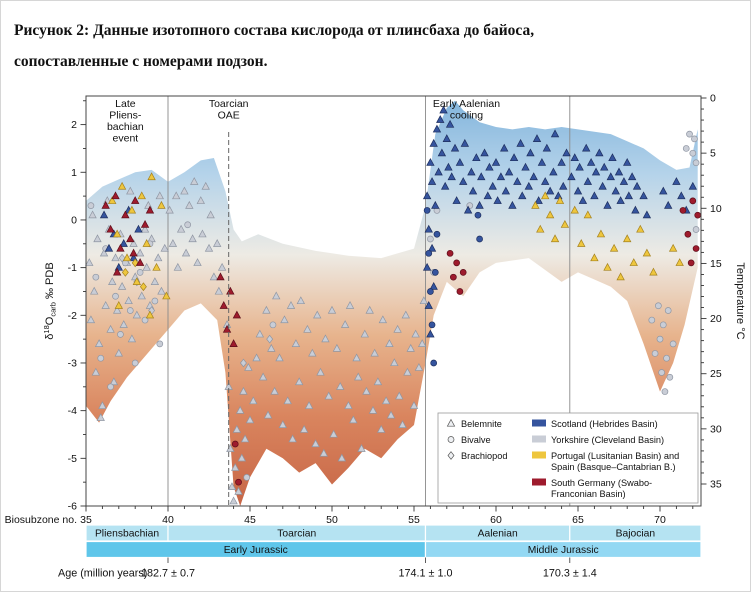 This screenshot has height=592, width=751. What do you see at coordinates (102, 574) in the screenshot?
I see `age-label: Age (million years)` at bounding box center [102, 574].